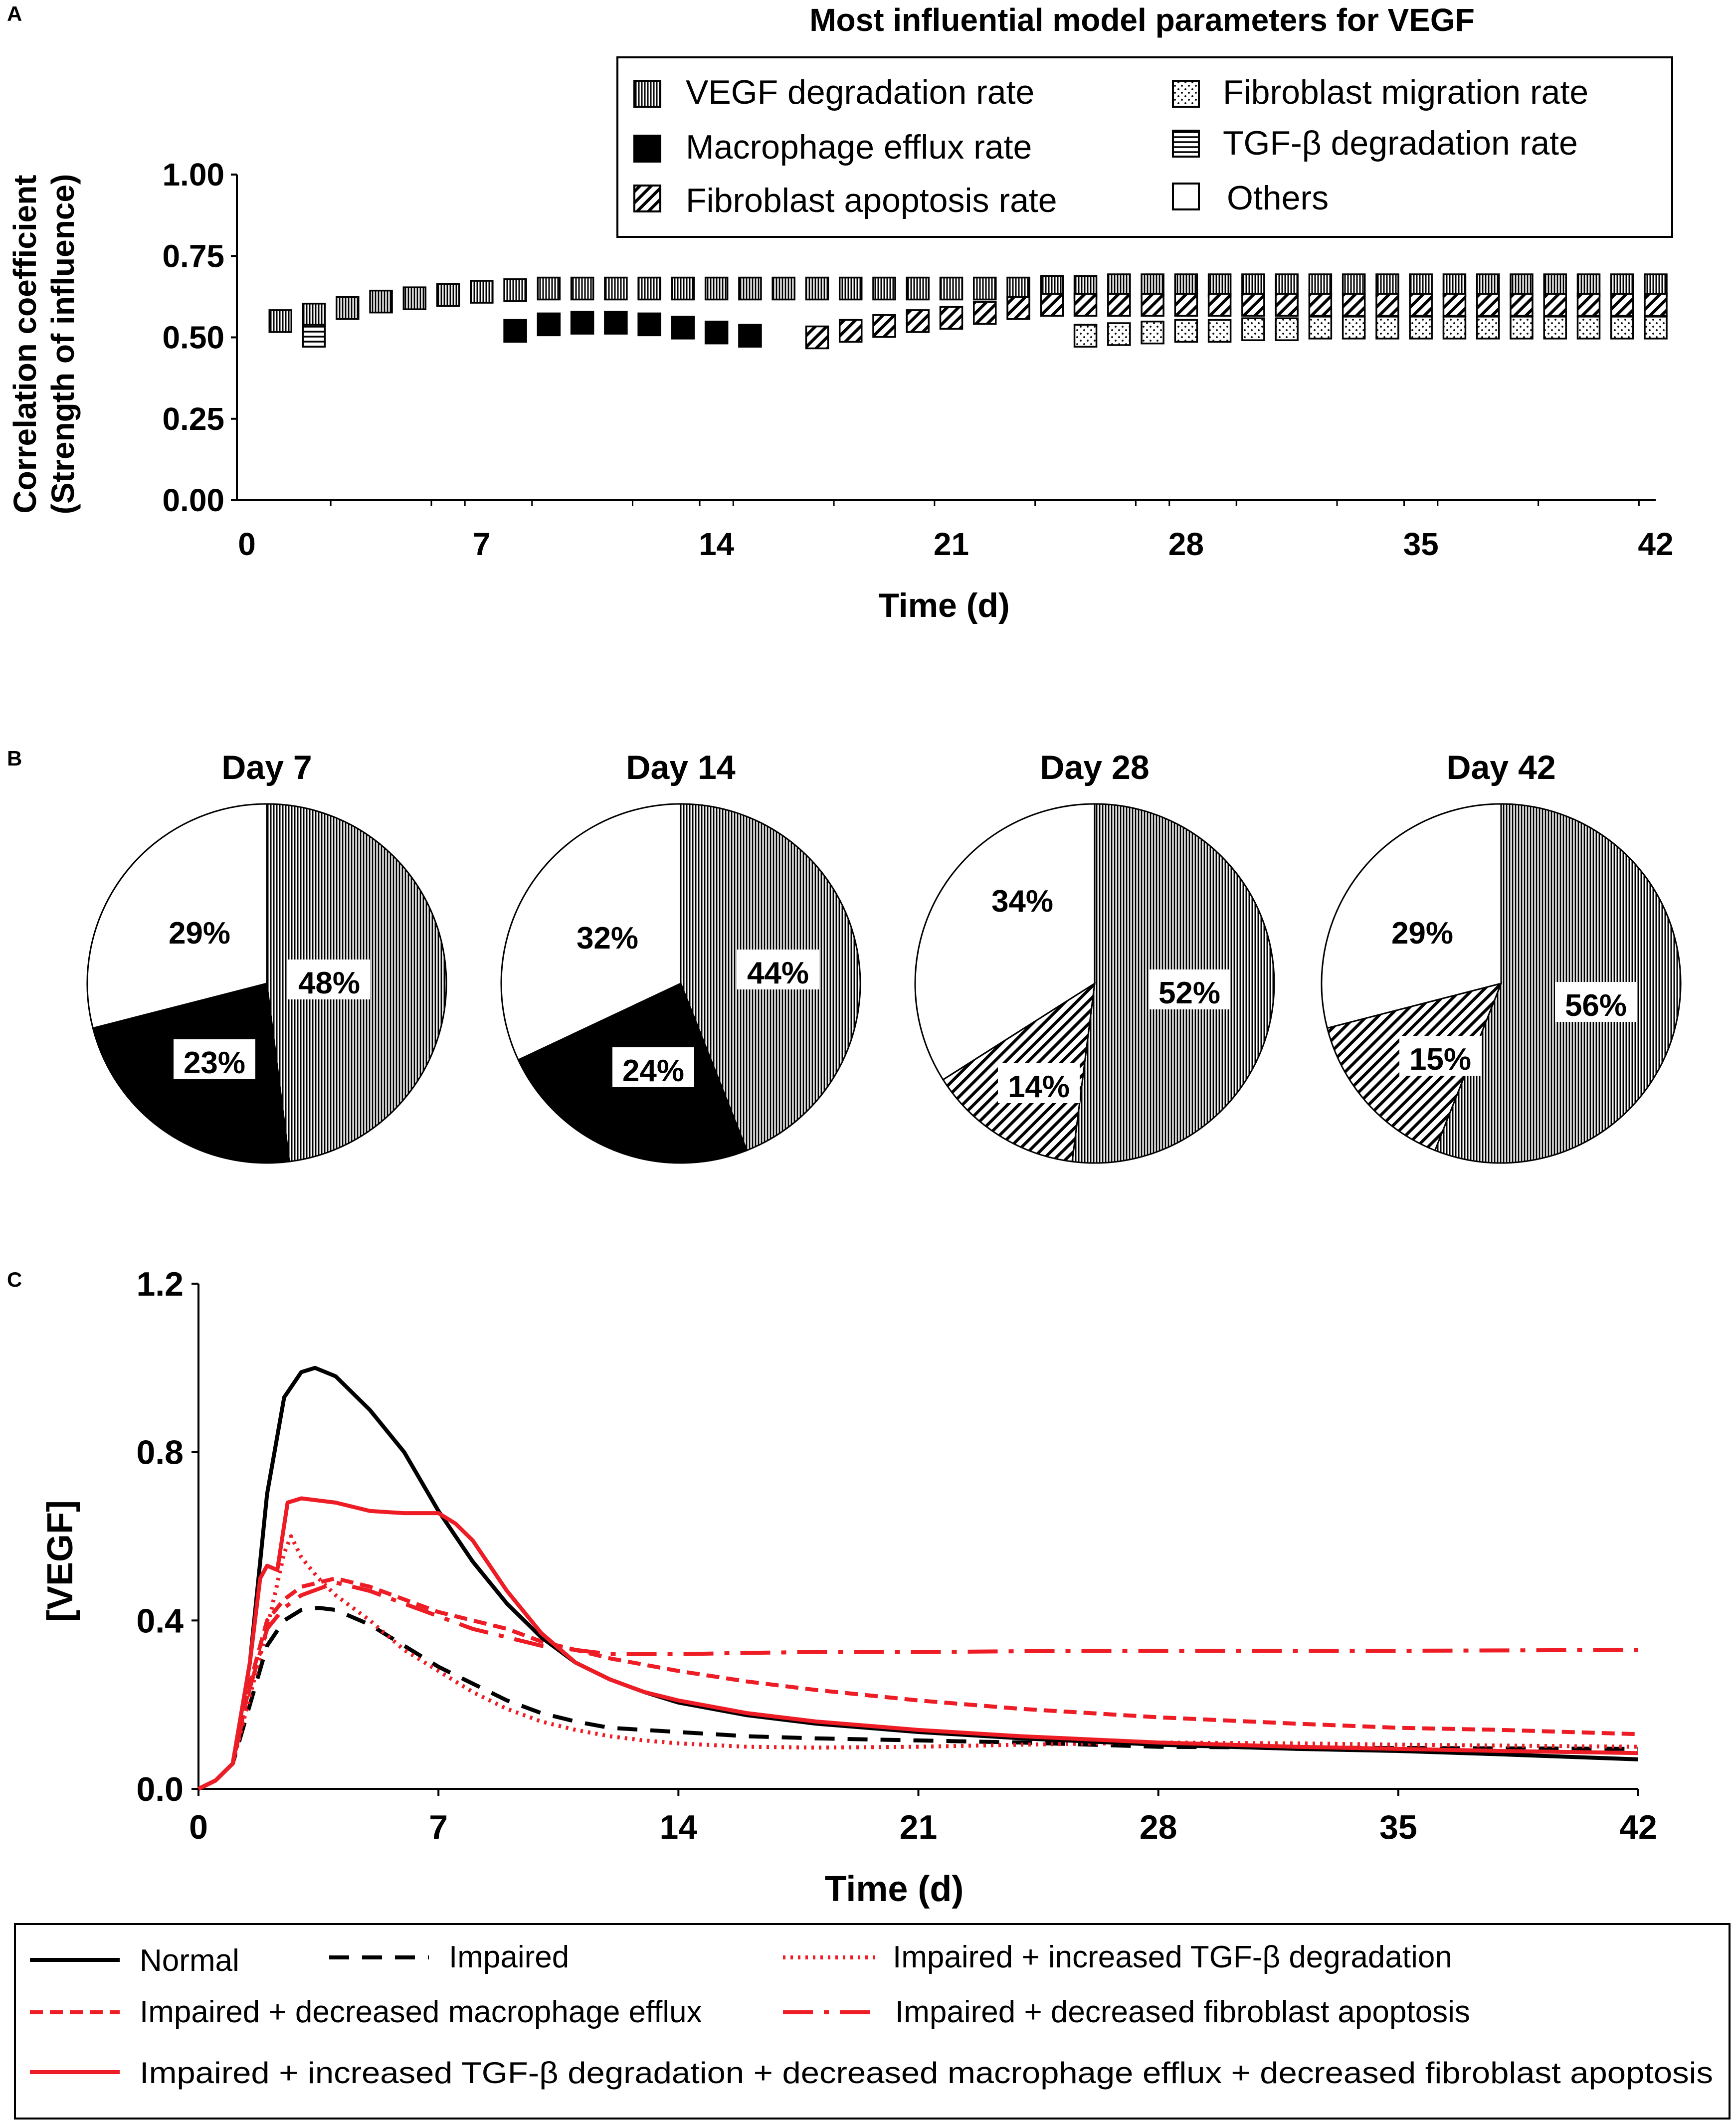  Describe the element at coordinates (1186, 144) in the screenshot. I see `legend-swatch-tgfb` at that location.